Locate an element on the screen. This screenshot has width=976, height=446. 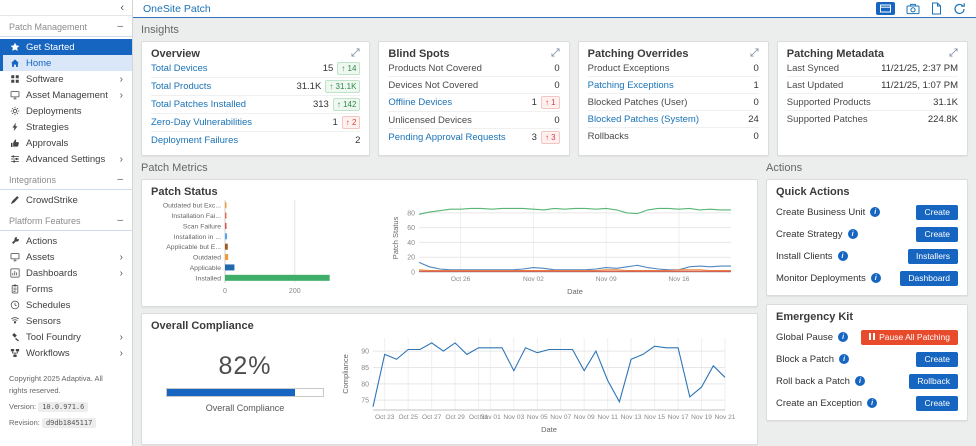
stat-row-unlicensed-devices: Unlicensed Devices 0 is located at coordinates (474, 120).